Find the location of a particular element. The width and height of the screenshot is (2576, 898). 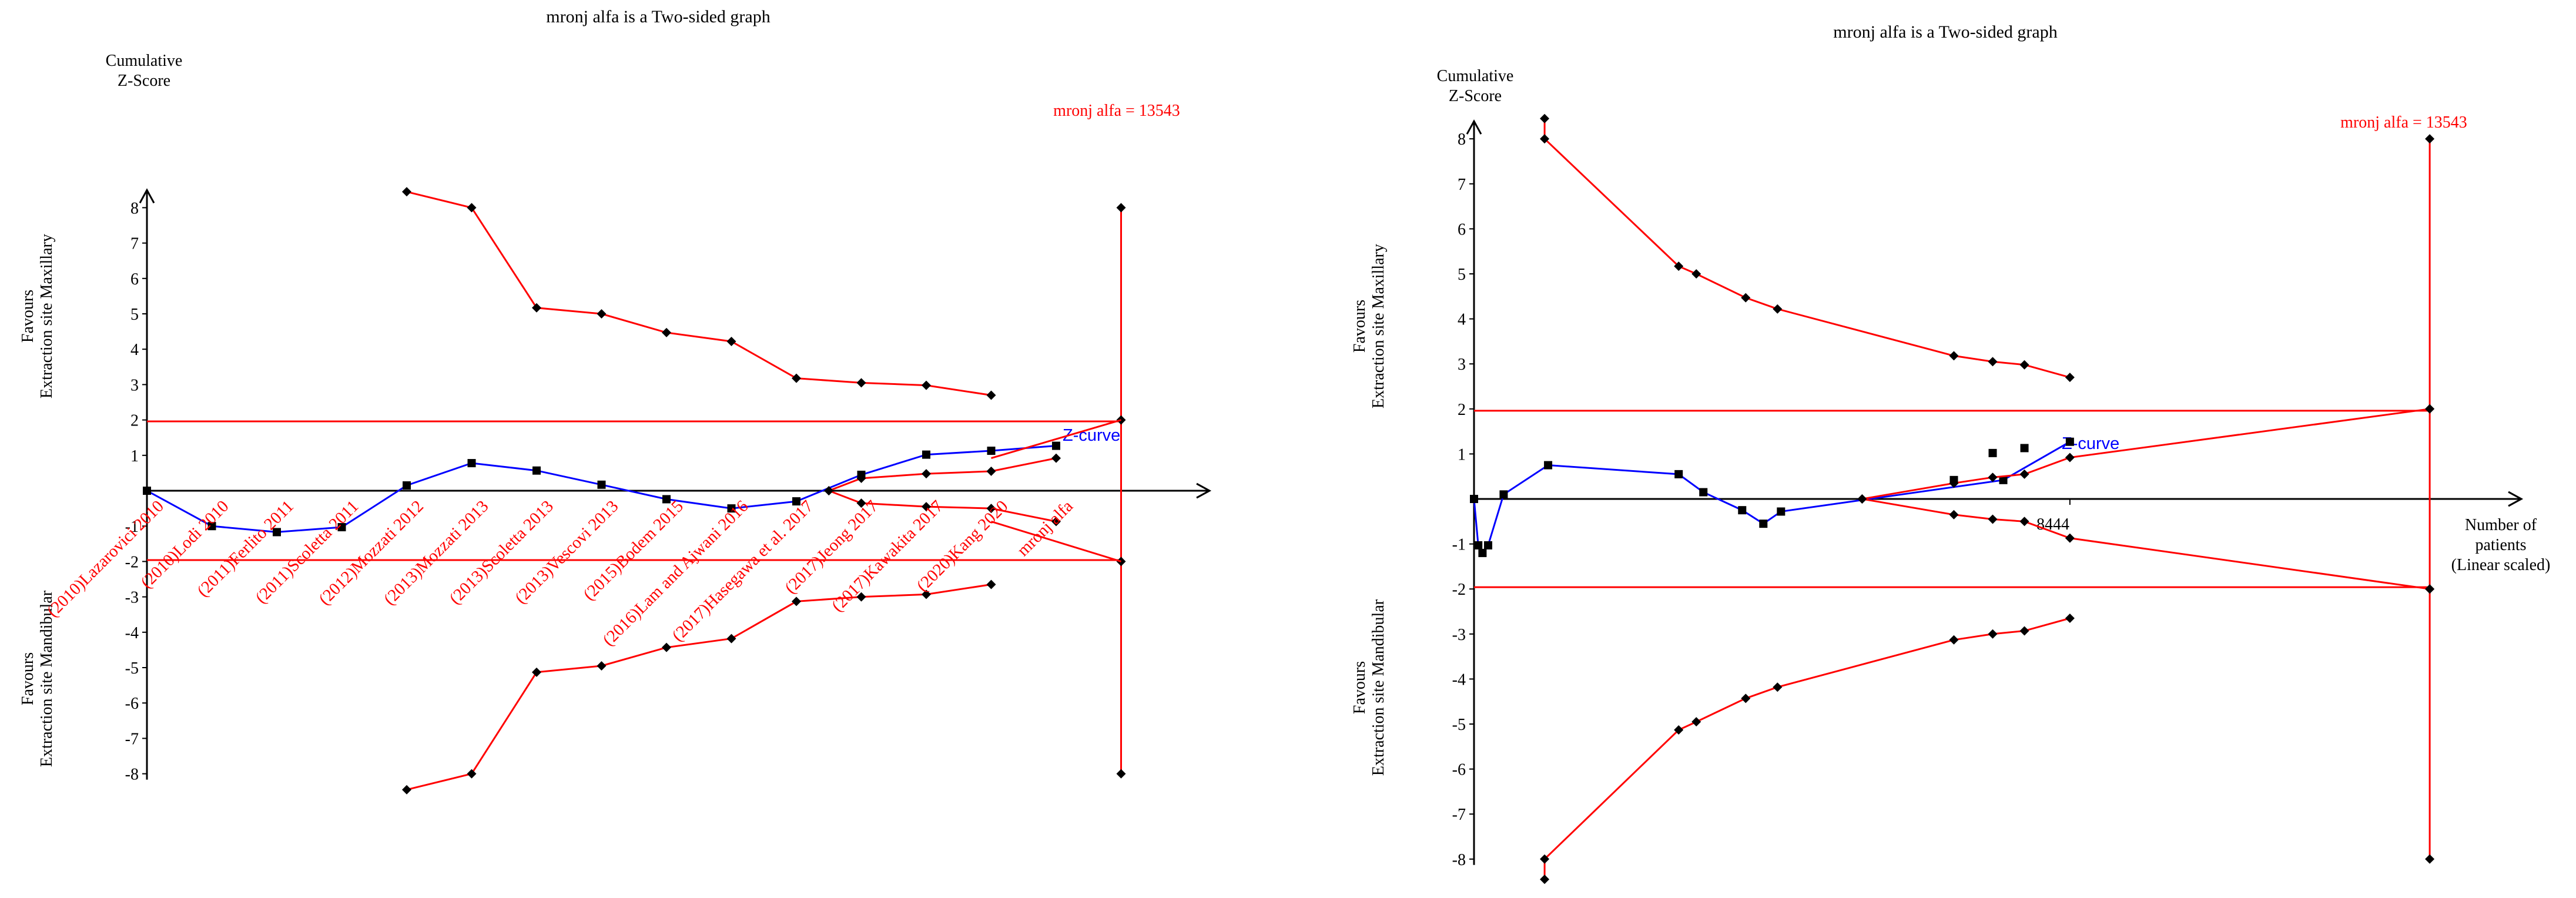

right-y-tick-label: -5 is located at coordinates (1459, 725).